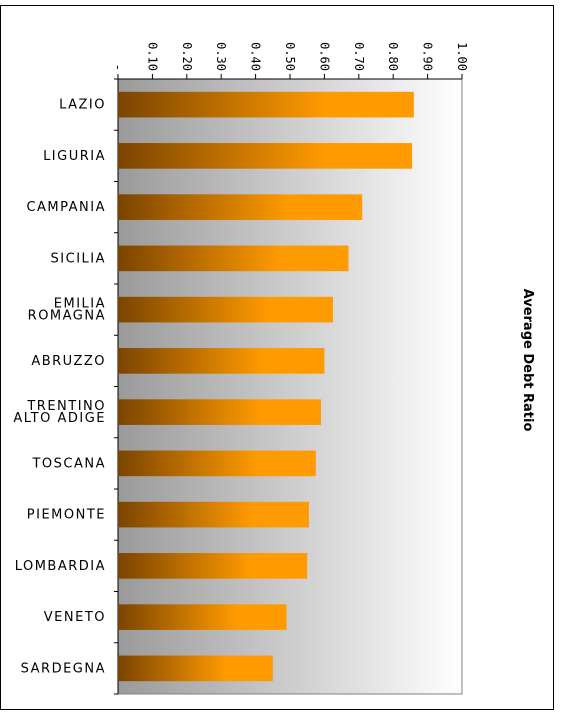 This screenshot has width=563, height=712. What do you see at coordinates (59, 412) in the screenshot?
I see `category-label: TRENTINO ALTO ADIGE` at bounding box center [59, 412].